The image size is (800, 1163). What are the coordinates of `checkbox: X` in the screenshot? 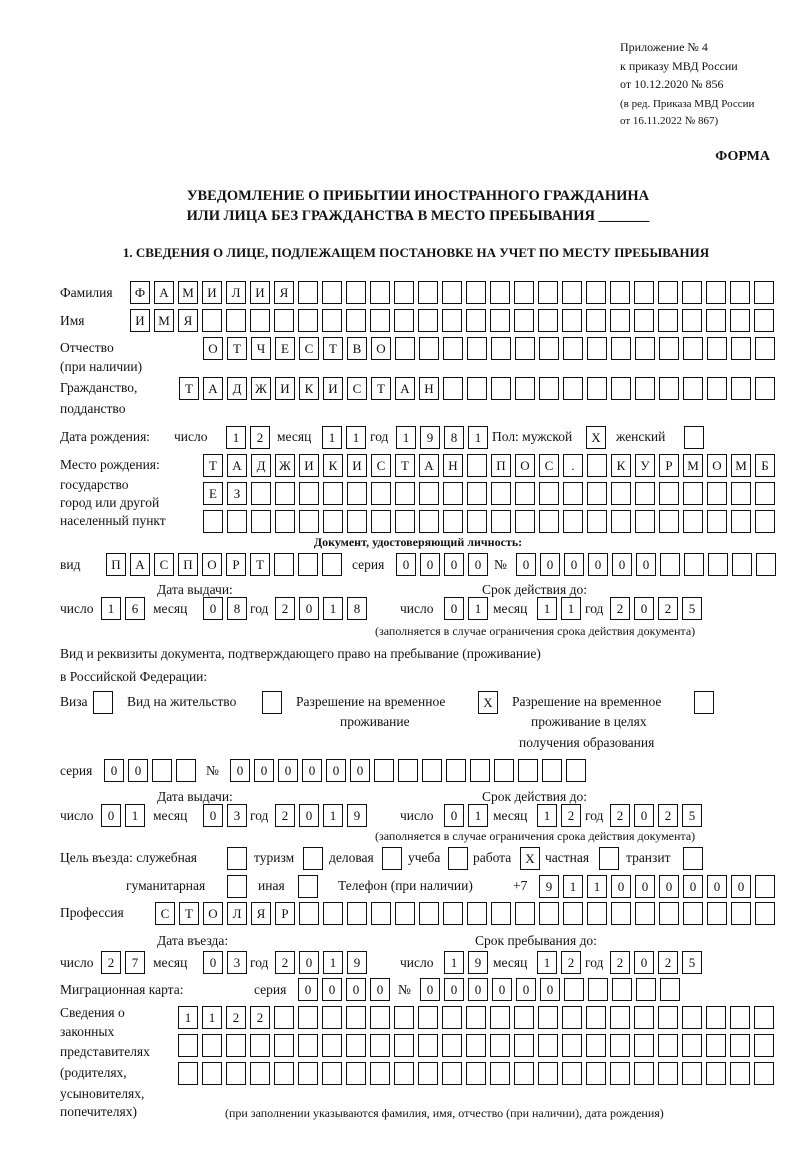 It's located at (530, 858).